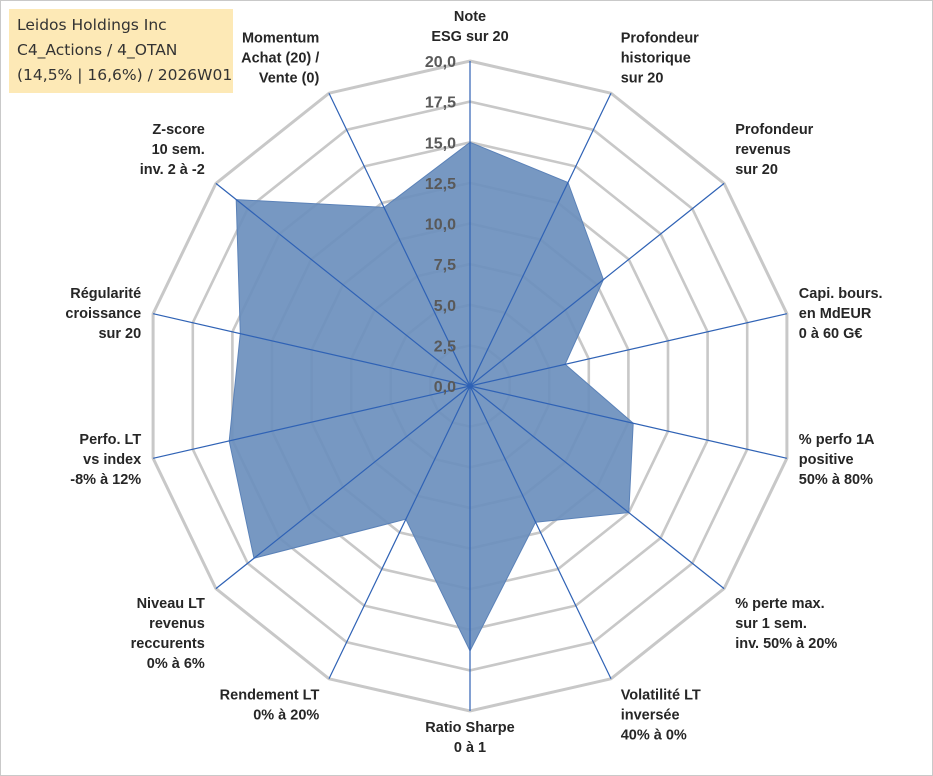 The height and width of the screenshot is (776, 933). What do you see at coordinates (112, 460) in the screenshot?
I see `axis-label-line: vs index` at bounding box center [112, 460].